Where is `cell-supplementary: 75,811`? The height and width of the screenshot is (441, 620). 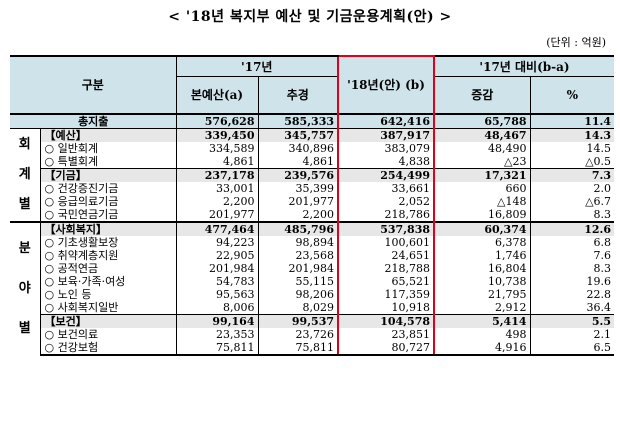
cell-supplementary: 75,811 is located at coordinates (298, 348).